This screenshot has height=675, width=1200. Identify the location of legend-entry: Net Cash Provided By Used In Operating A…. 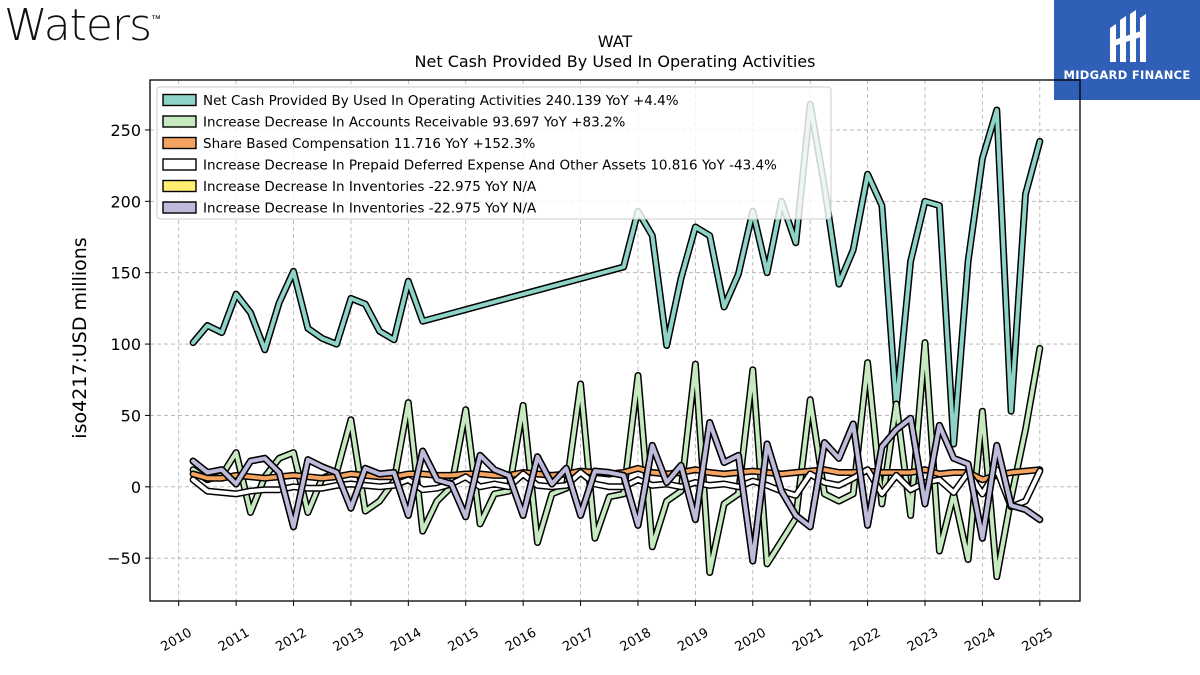
(420, 101).